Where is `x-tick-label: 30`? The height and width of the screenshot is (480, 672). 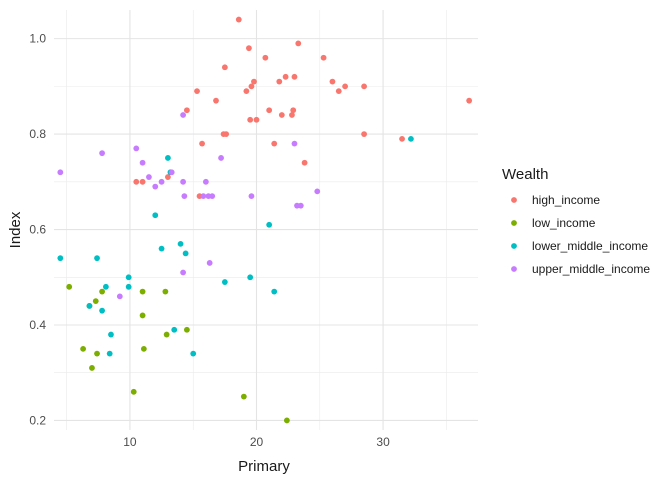
x-tick-label: 30 is located at coordinates (383, 442).